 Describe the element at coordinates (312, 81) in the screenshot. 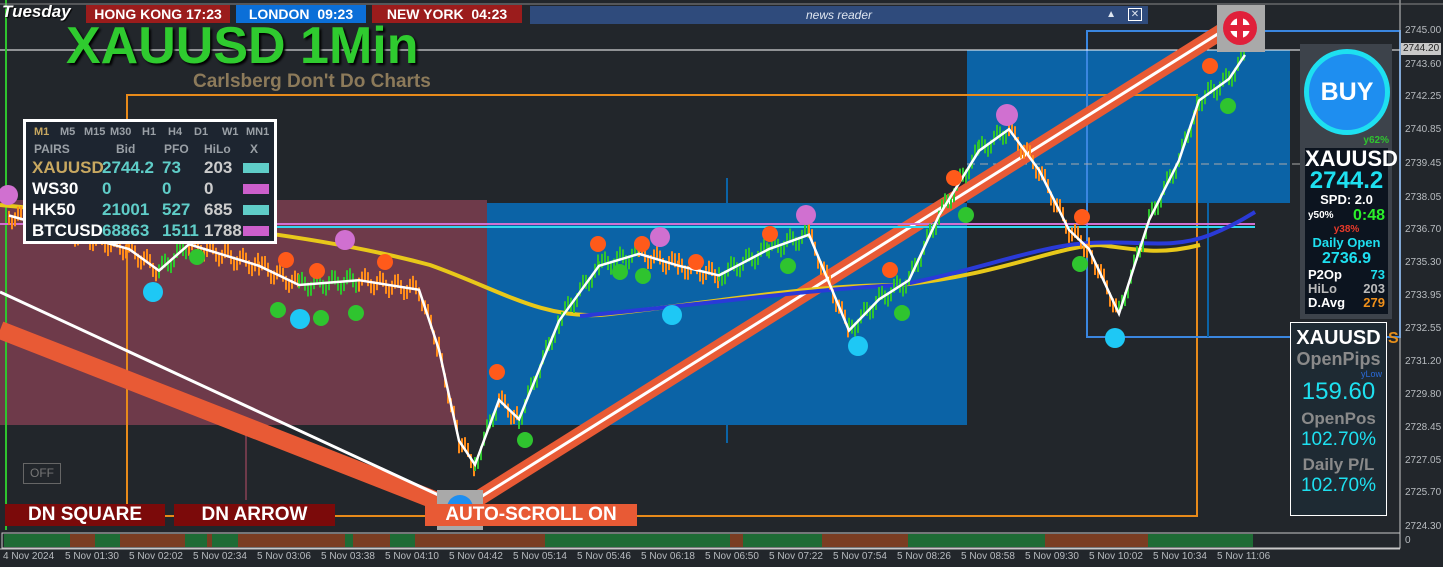

I see `chart-subtitle: Carlsberg Don't Do Charts` at that location.